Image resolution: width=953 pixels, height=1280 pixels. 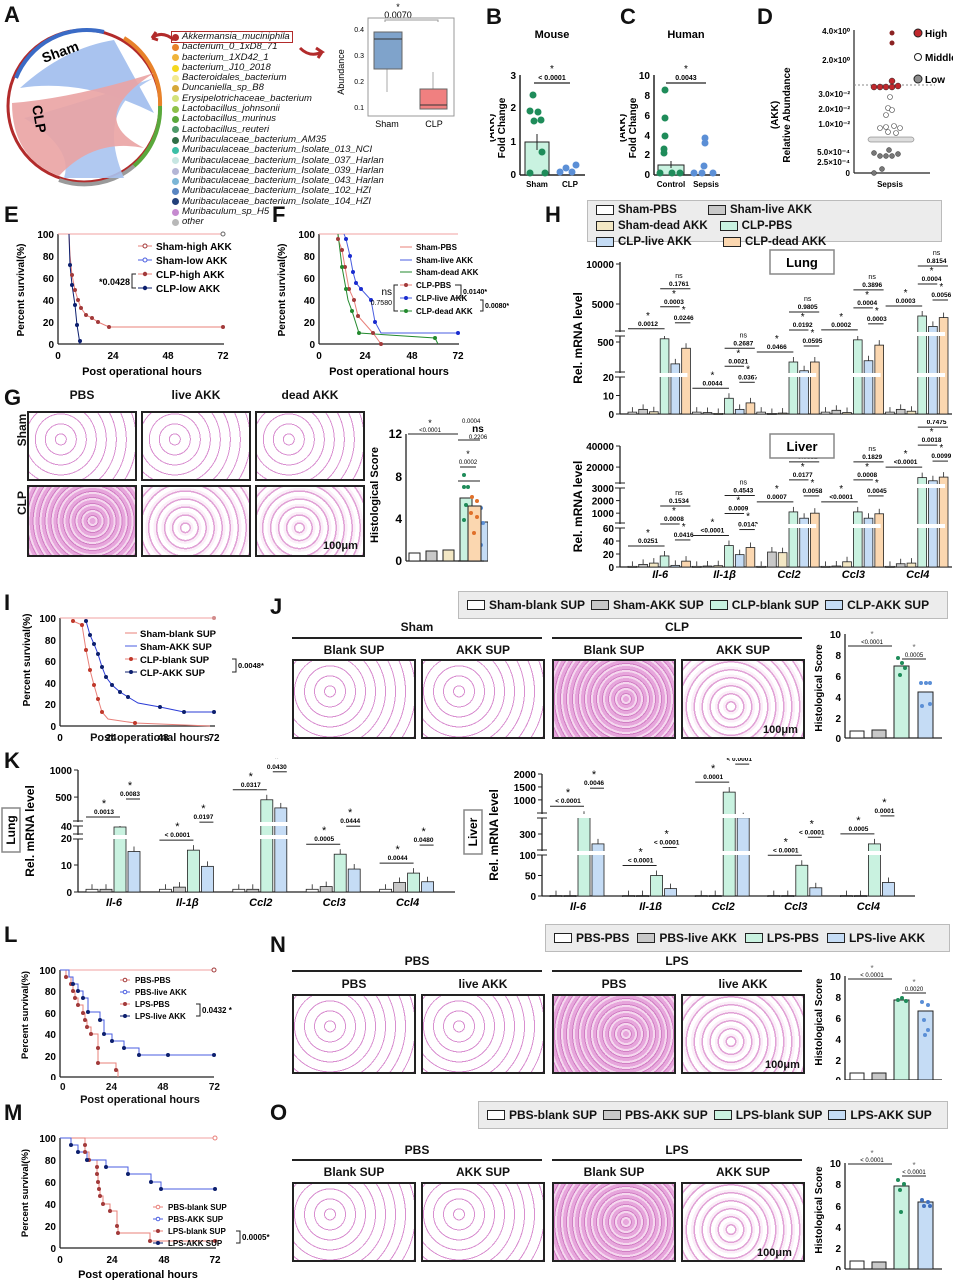 What do you see at coordinates (175, 660) in the screenshot?
I see `svg-text: CLP-blank SUP` at bounding box center [175, 660].